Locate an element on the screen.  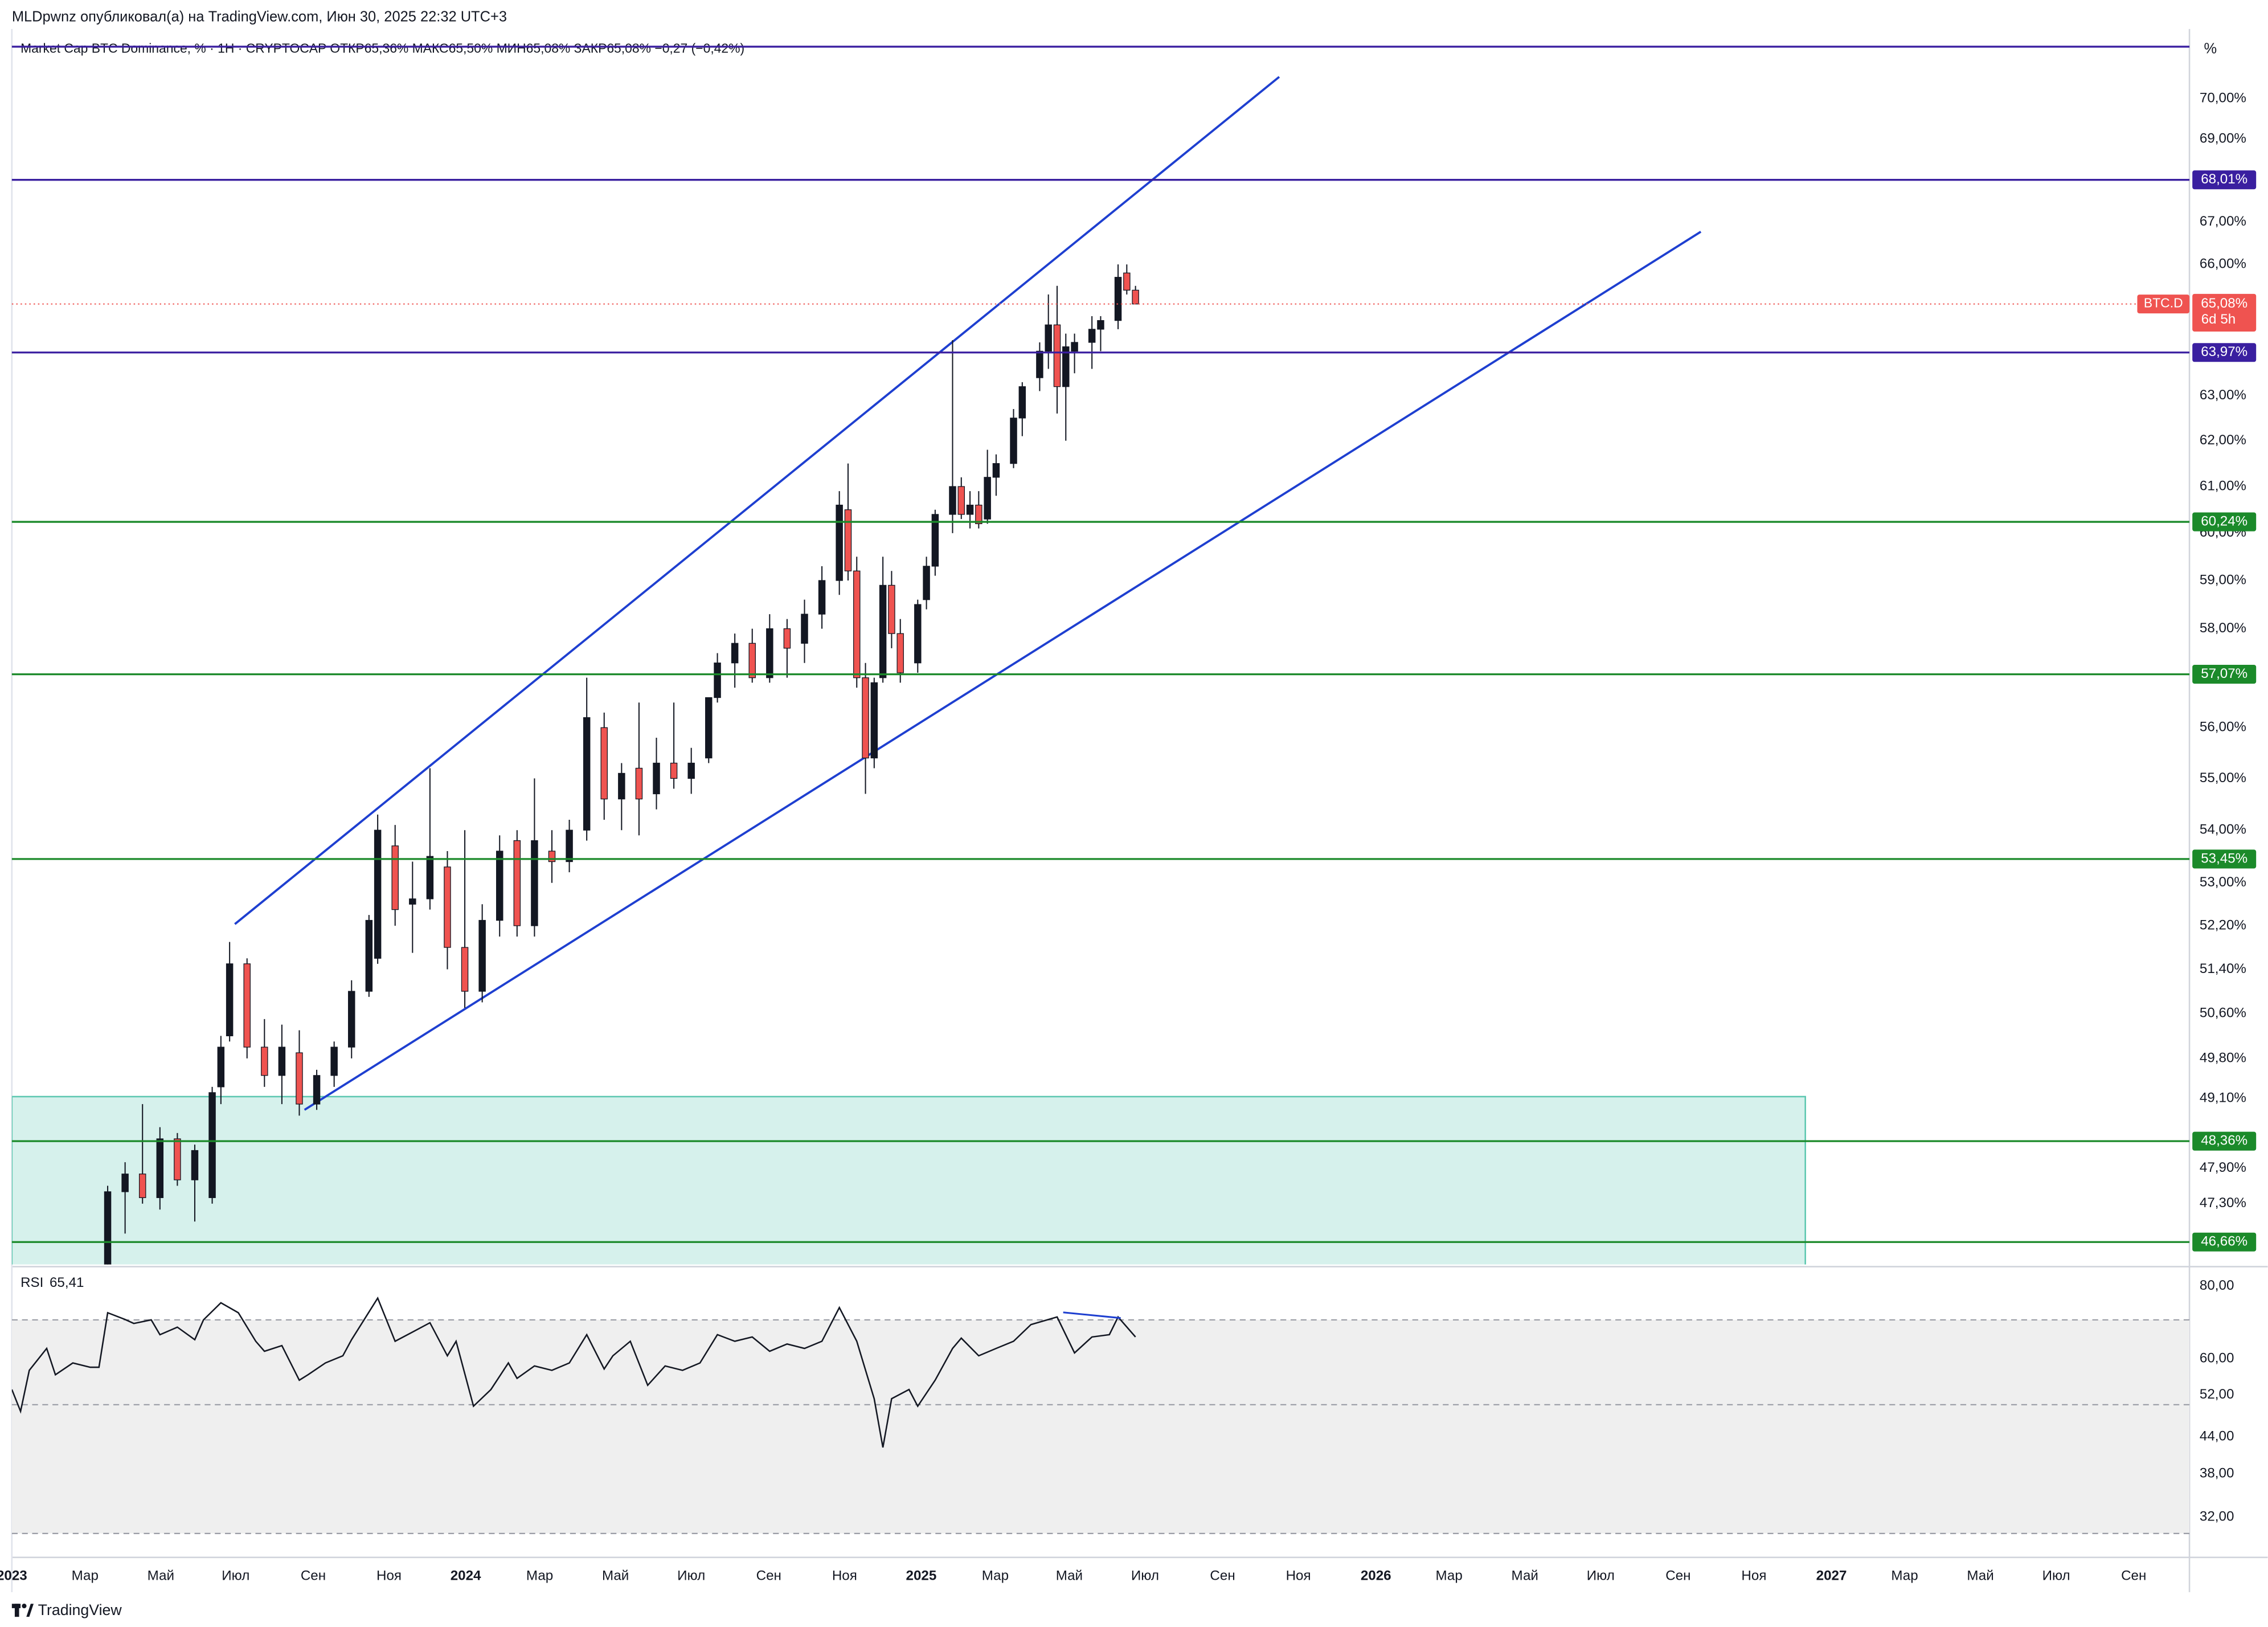
y-tick-label: 51,40% is located at coordinates (2223, 968).